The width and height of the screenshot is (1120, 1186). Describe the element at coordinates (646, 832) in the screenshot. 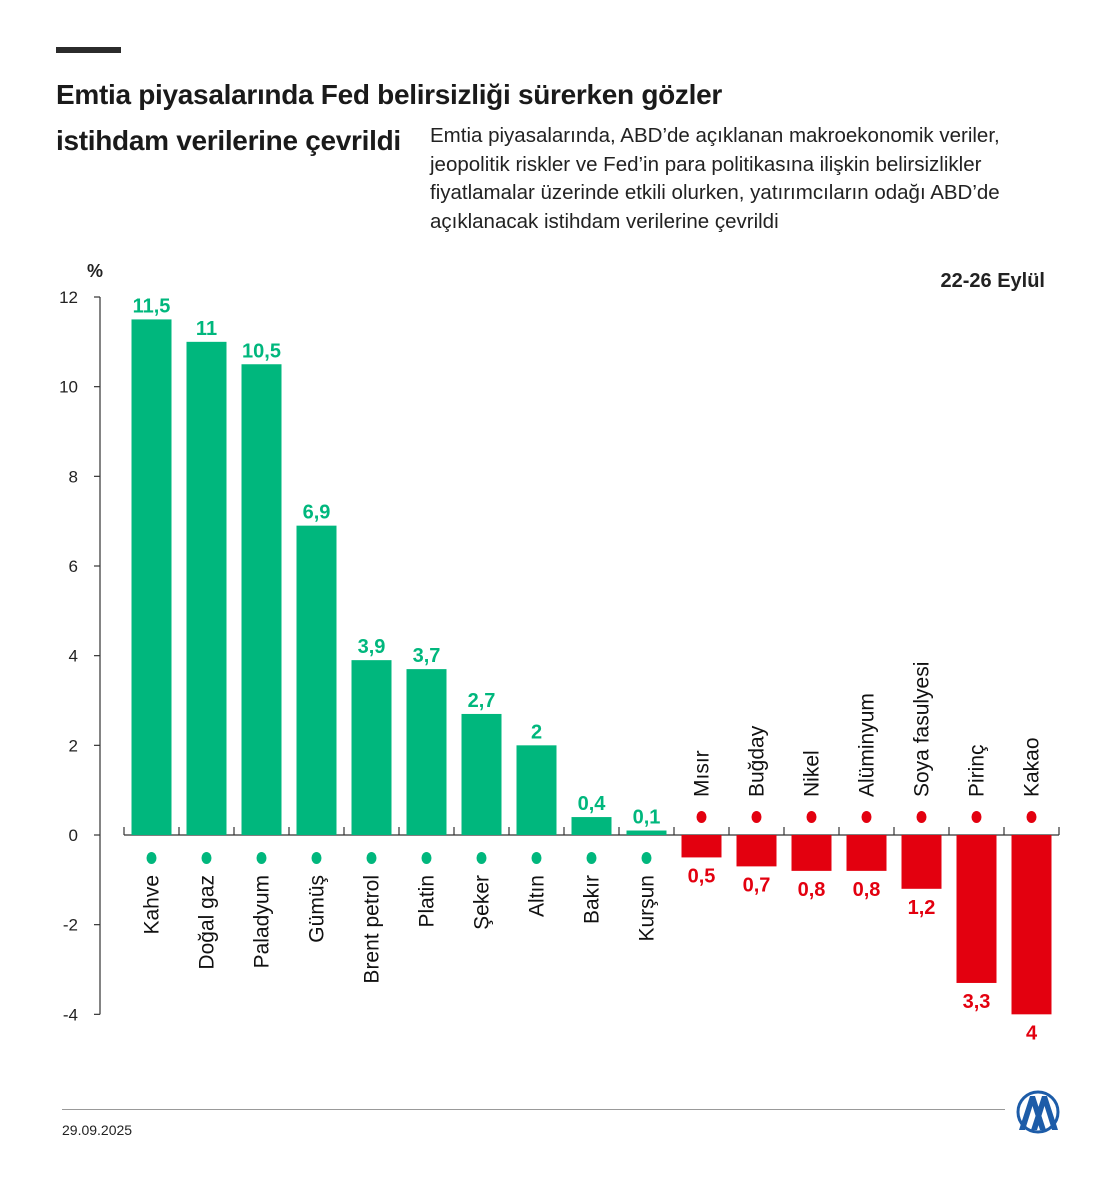

I see `bar-kurşun` at that location.